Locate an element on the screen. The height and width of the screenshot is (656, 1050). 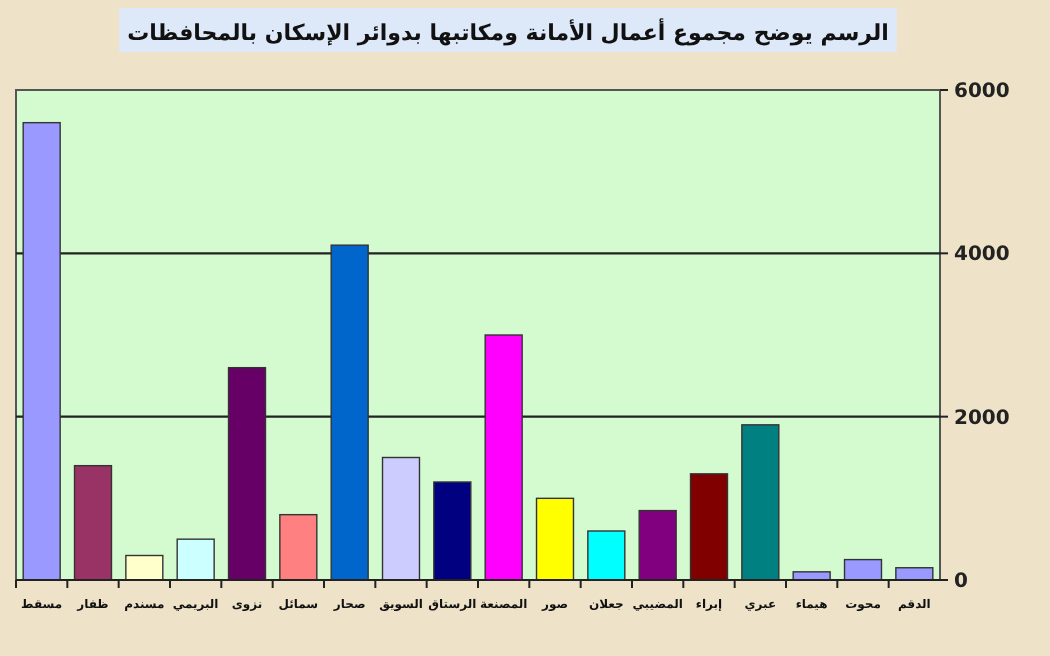
y-tick-label: 6000 is located at coordinates (982, 92).